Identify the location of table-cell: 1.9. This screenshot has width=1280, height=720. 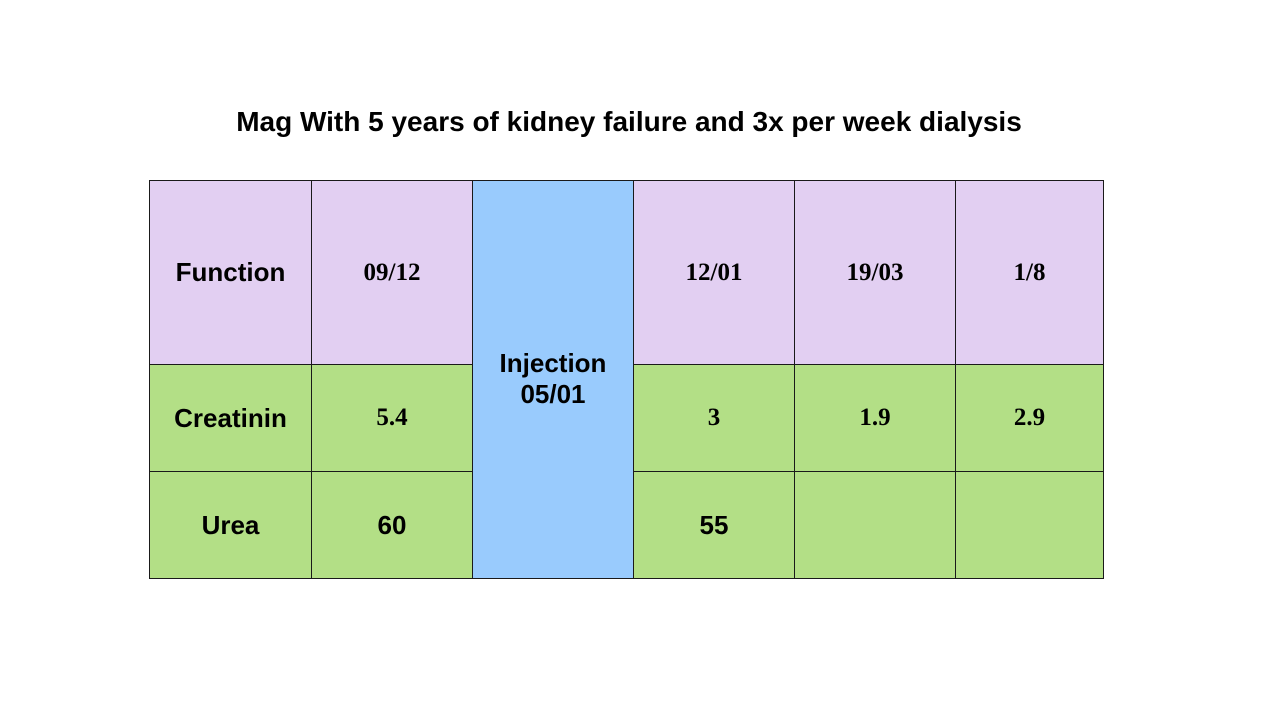
(875, 418).